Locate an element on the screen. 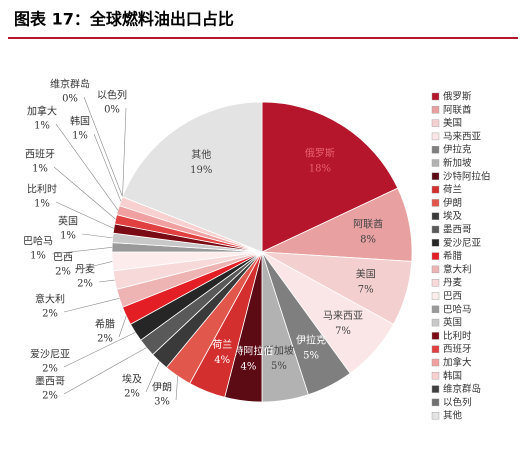  slice-label: 西班牙 is located at coordinates (40, 155).